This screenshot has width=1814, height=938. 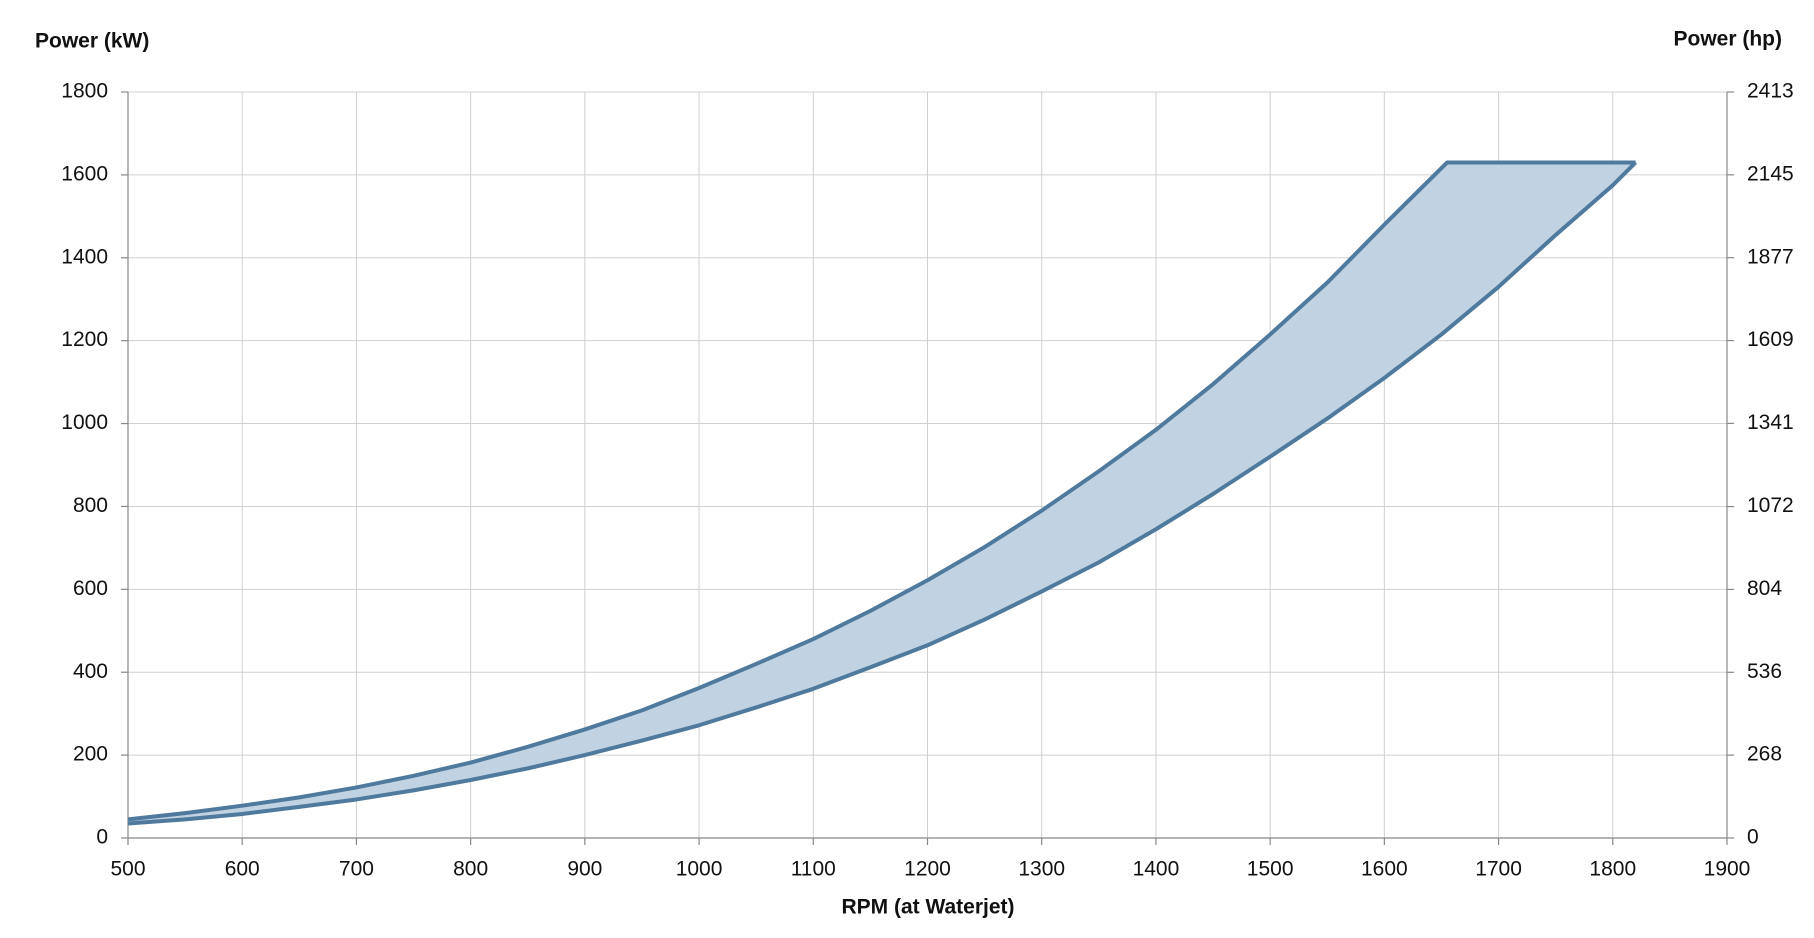 What do you see at coordinates (927, 907) in the screenshot?
I see `x-axis-title: RPM (at Waterjet)` at bounding box center [927, 907].